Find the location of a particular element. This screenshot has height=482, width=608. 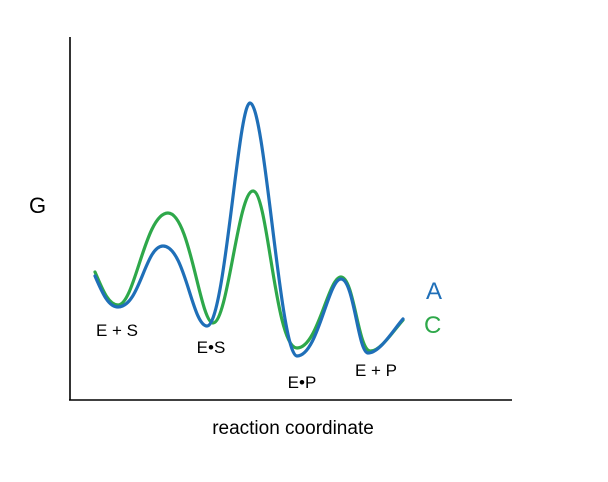

y-axis-label: G is located at coordinates (37, 205).